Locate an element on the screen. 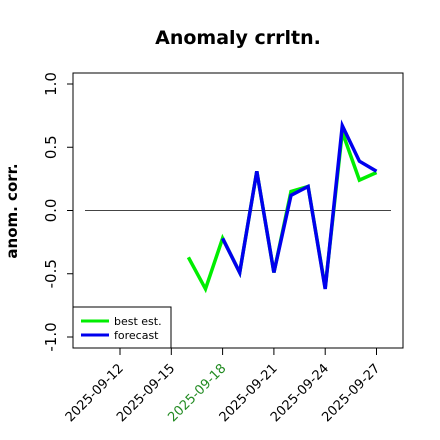 The width and height of the screenshot is (440, 440). legend-box is located at coordinates (122, 327).